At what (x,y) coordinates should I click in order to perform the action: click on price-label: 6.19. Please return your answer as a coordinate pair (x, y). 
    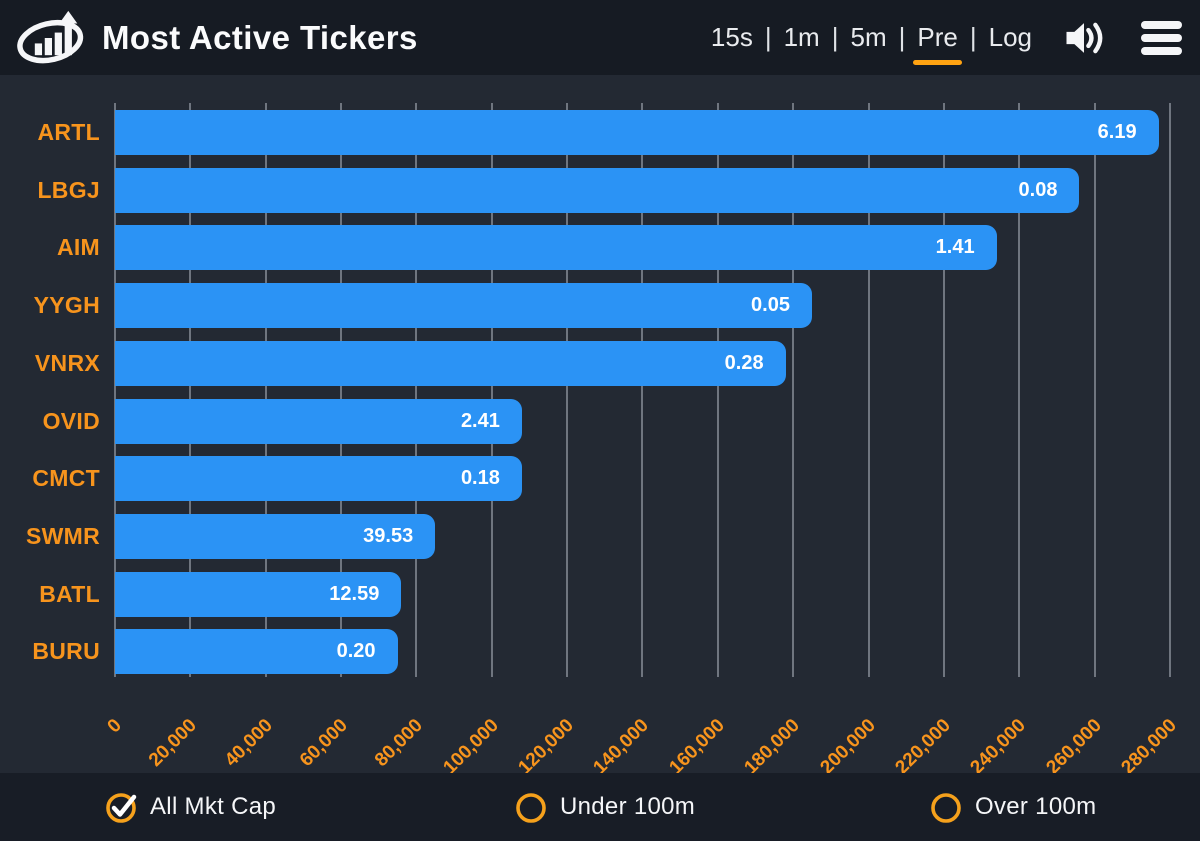
    Looking at the image, I should click on (1117, 132).